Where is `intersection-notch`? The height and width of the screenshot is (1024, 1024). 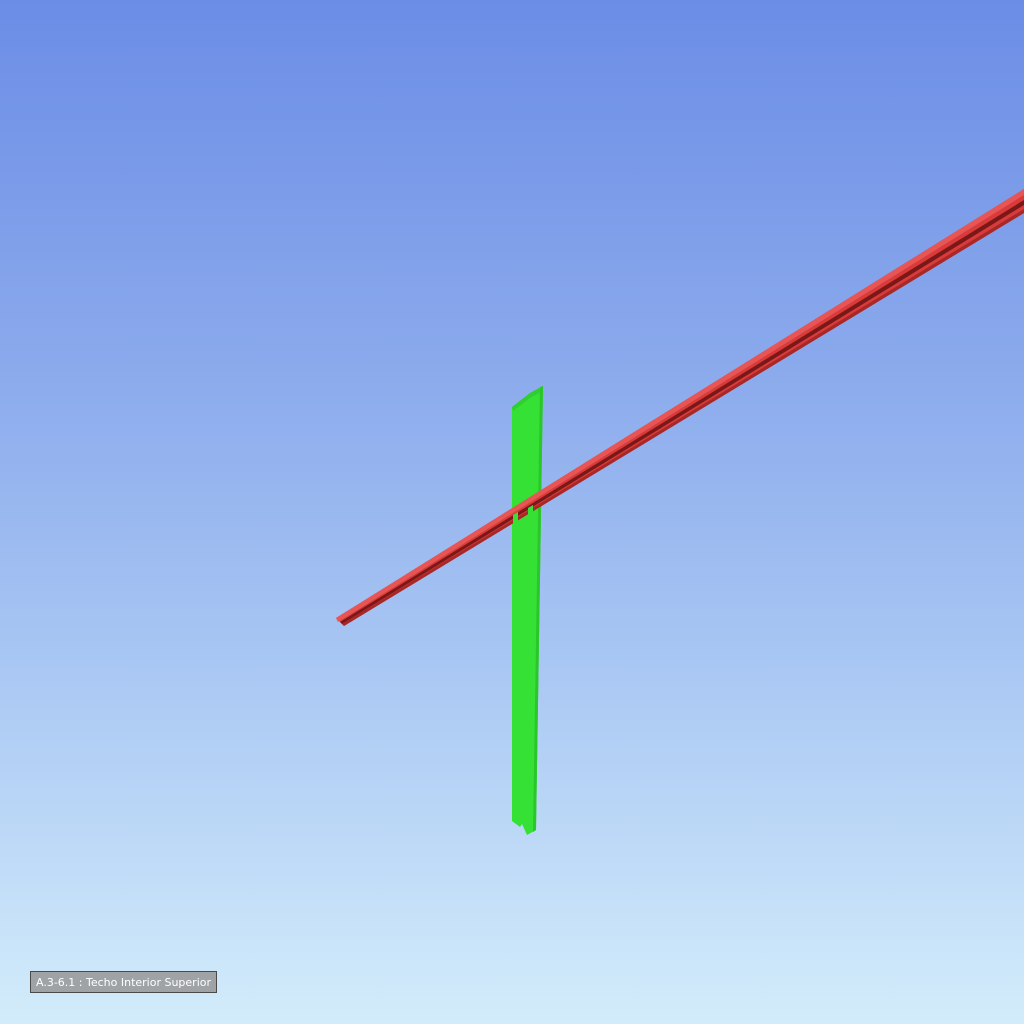 intersection-notch is located at coordinates (523, 514).